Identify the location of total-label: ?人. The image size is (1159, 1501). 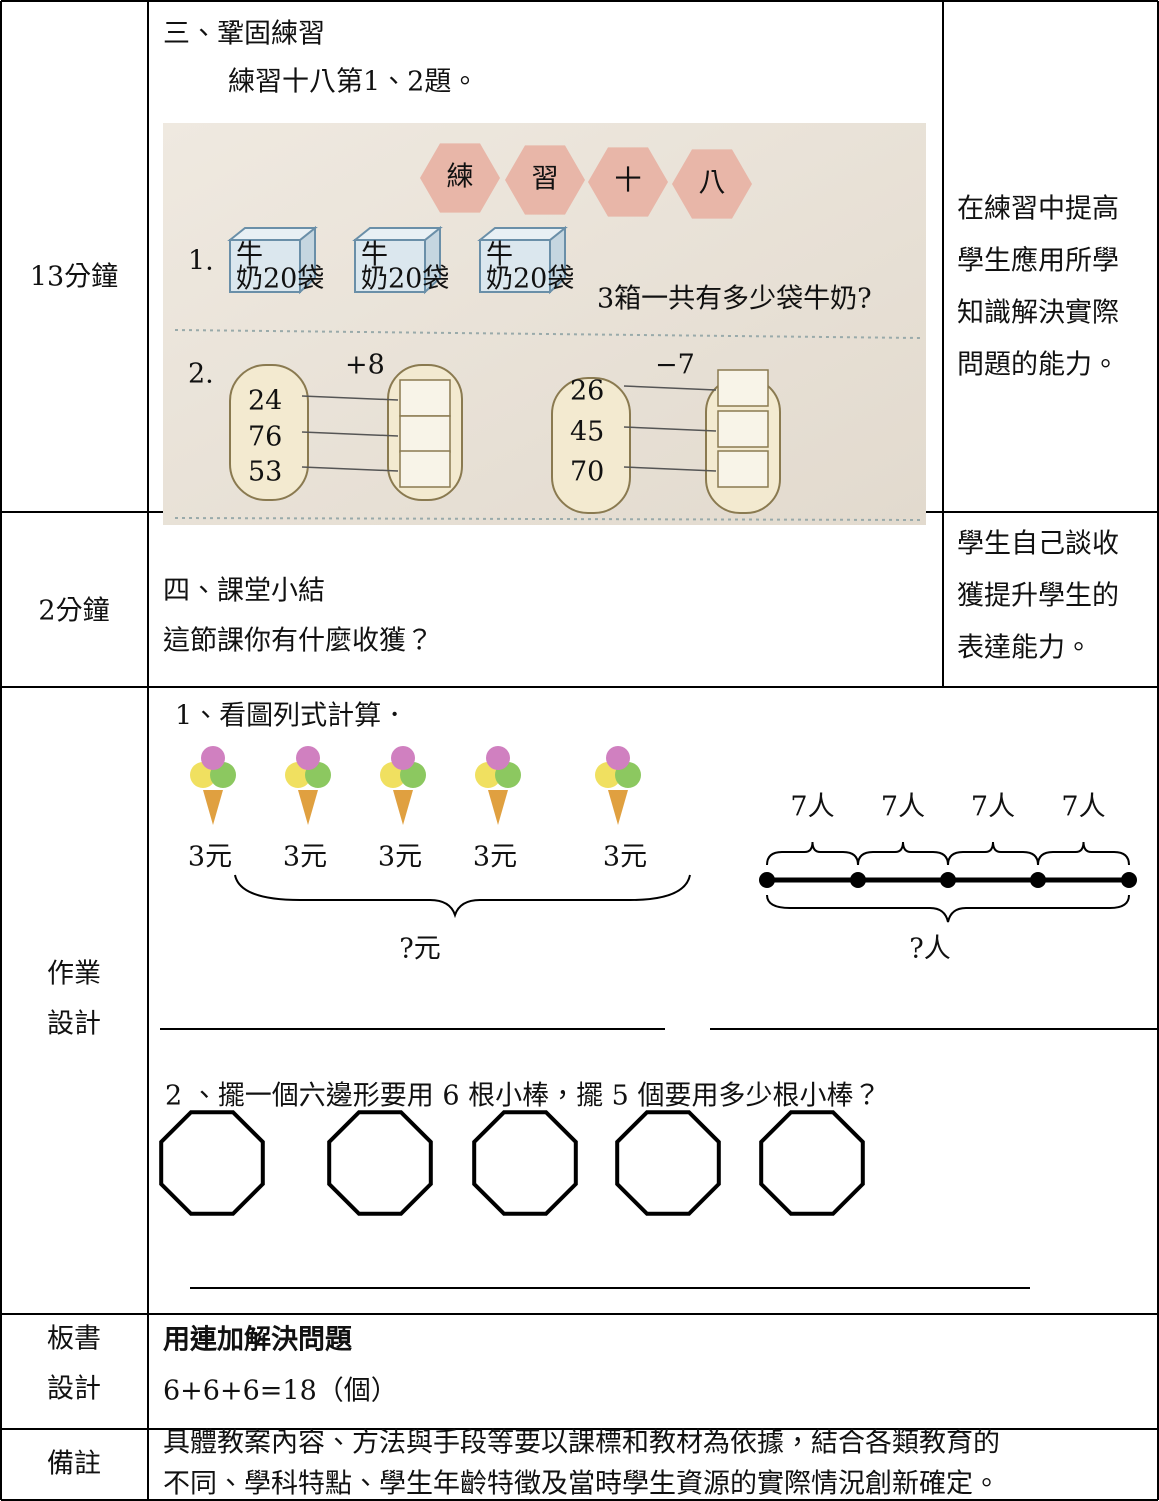
(929, 949).